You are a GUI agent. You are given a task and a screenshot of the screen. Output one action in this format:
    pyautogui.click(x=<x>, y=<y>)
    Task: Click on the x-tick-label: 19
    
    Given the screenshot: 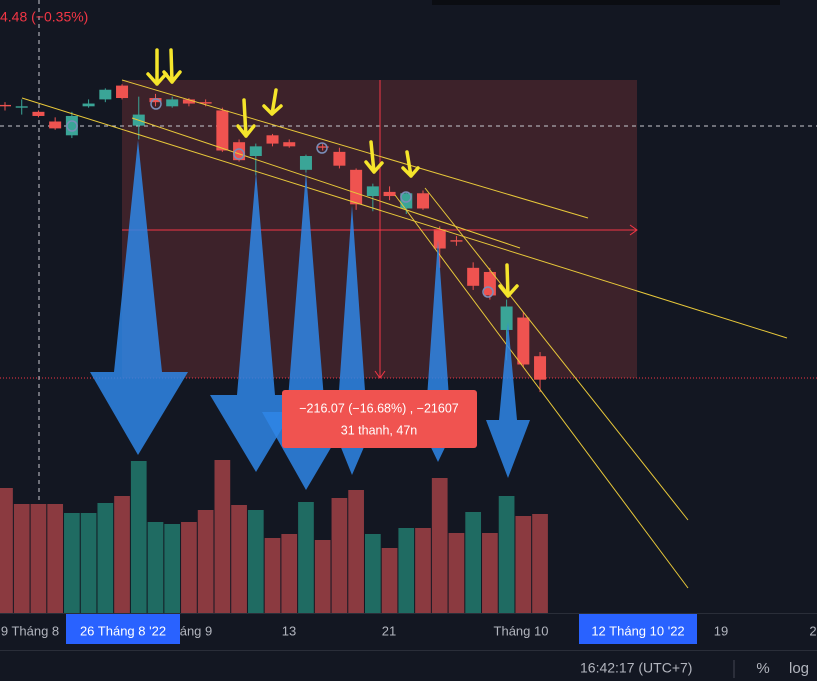 What is the action you would take?
    pyautogui.click(x=721, y=630)
    